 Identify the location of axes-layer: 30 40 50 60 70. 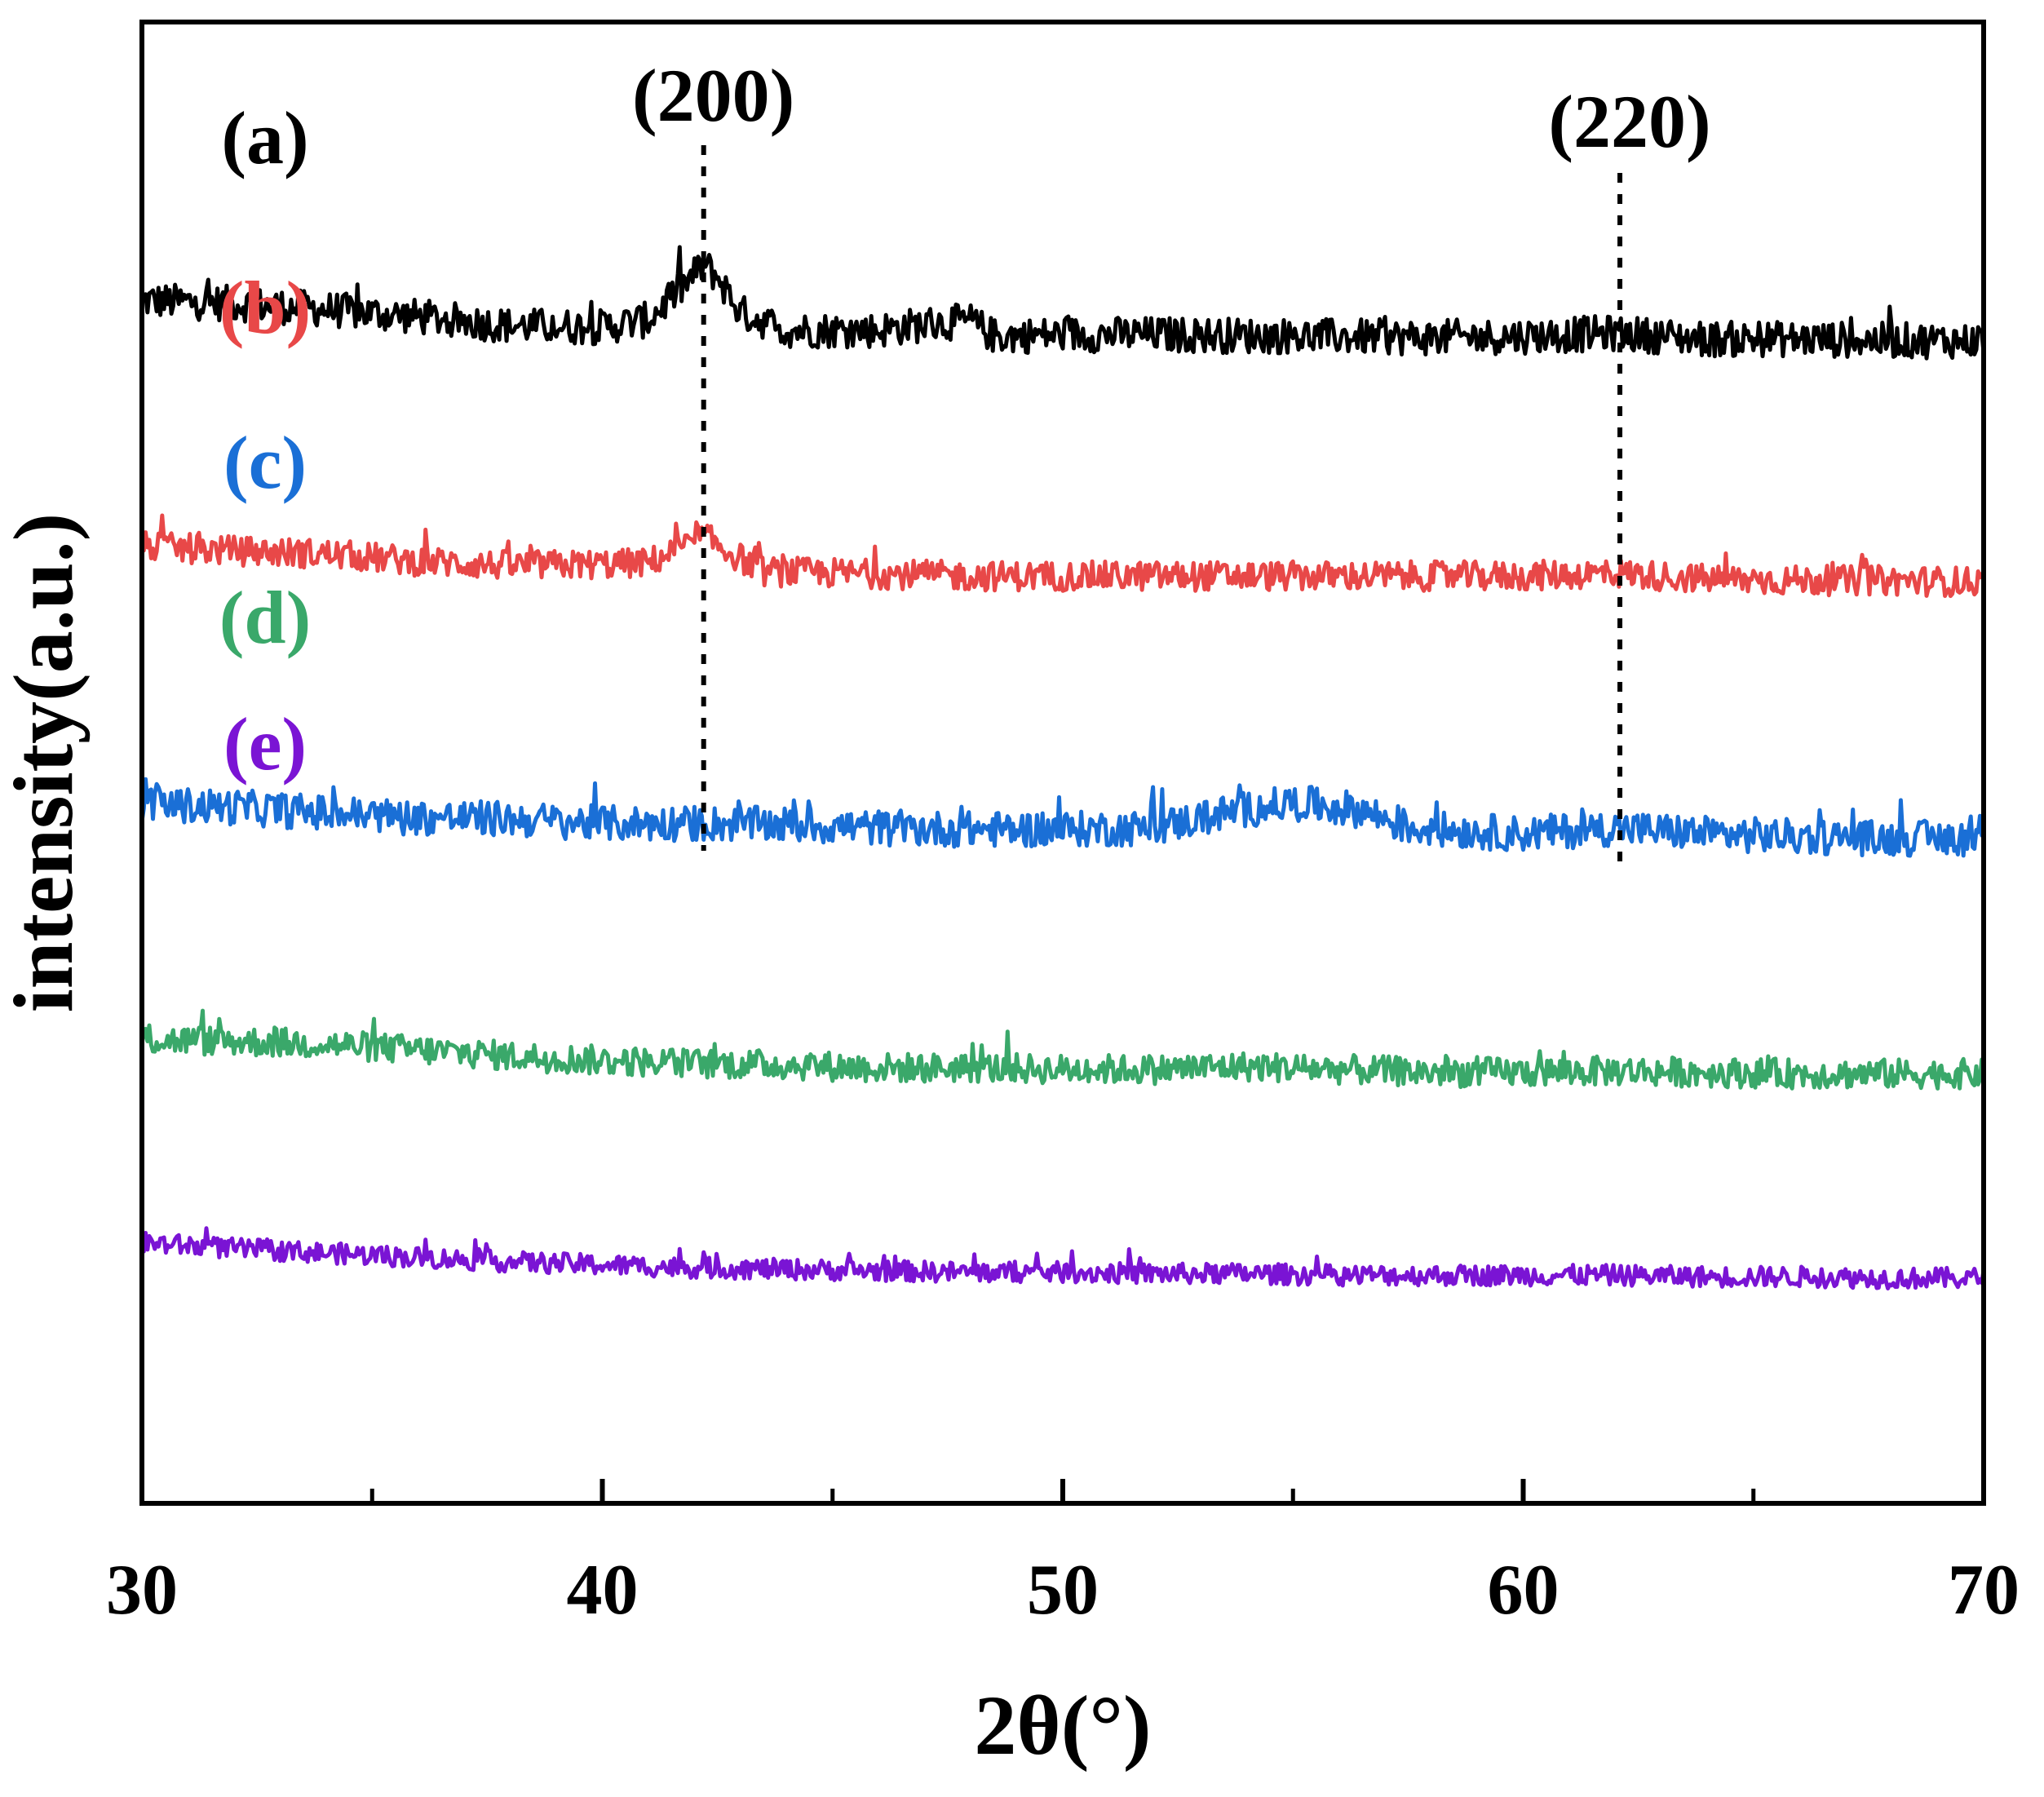
(1063, 1554).